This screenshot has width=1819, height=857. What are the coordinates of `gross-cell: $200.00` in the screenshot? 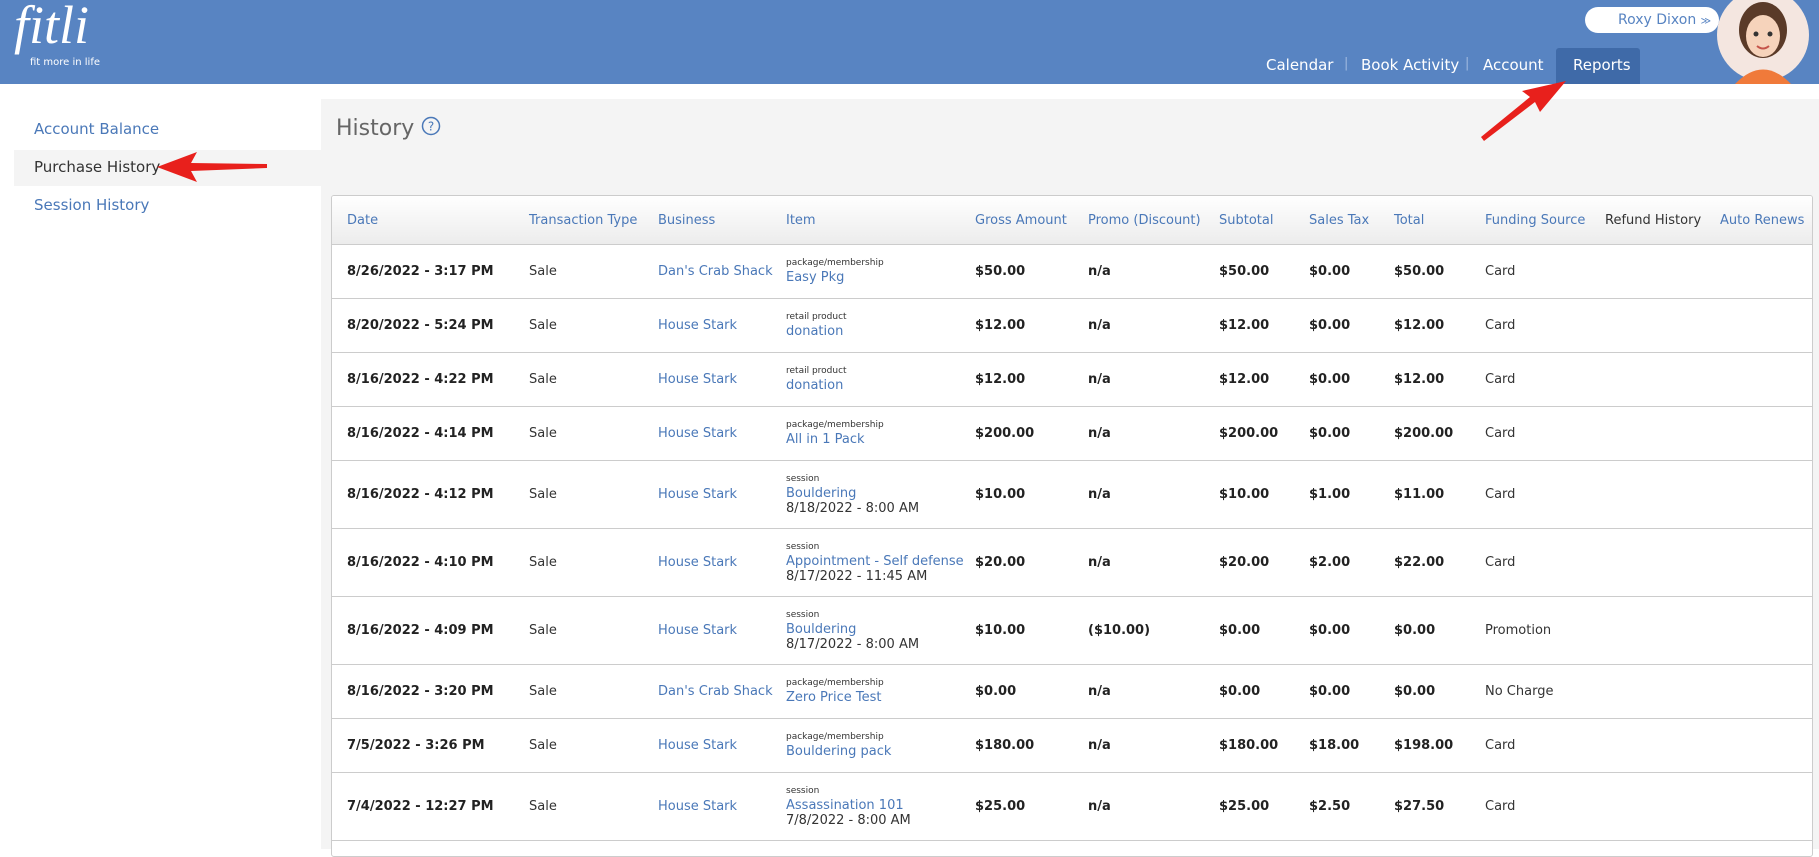 It's located at (1005, 433).